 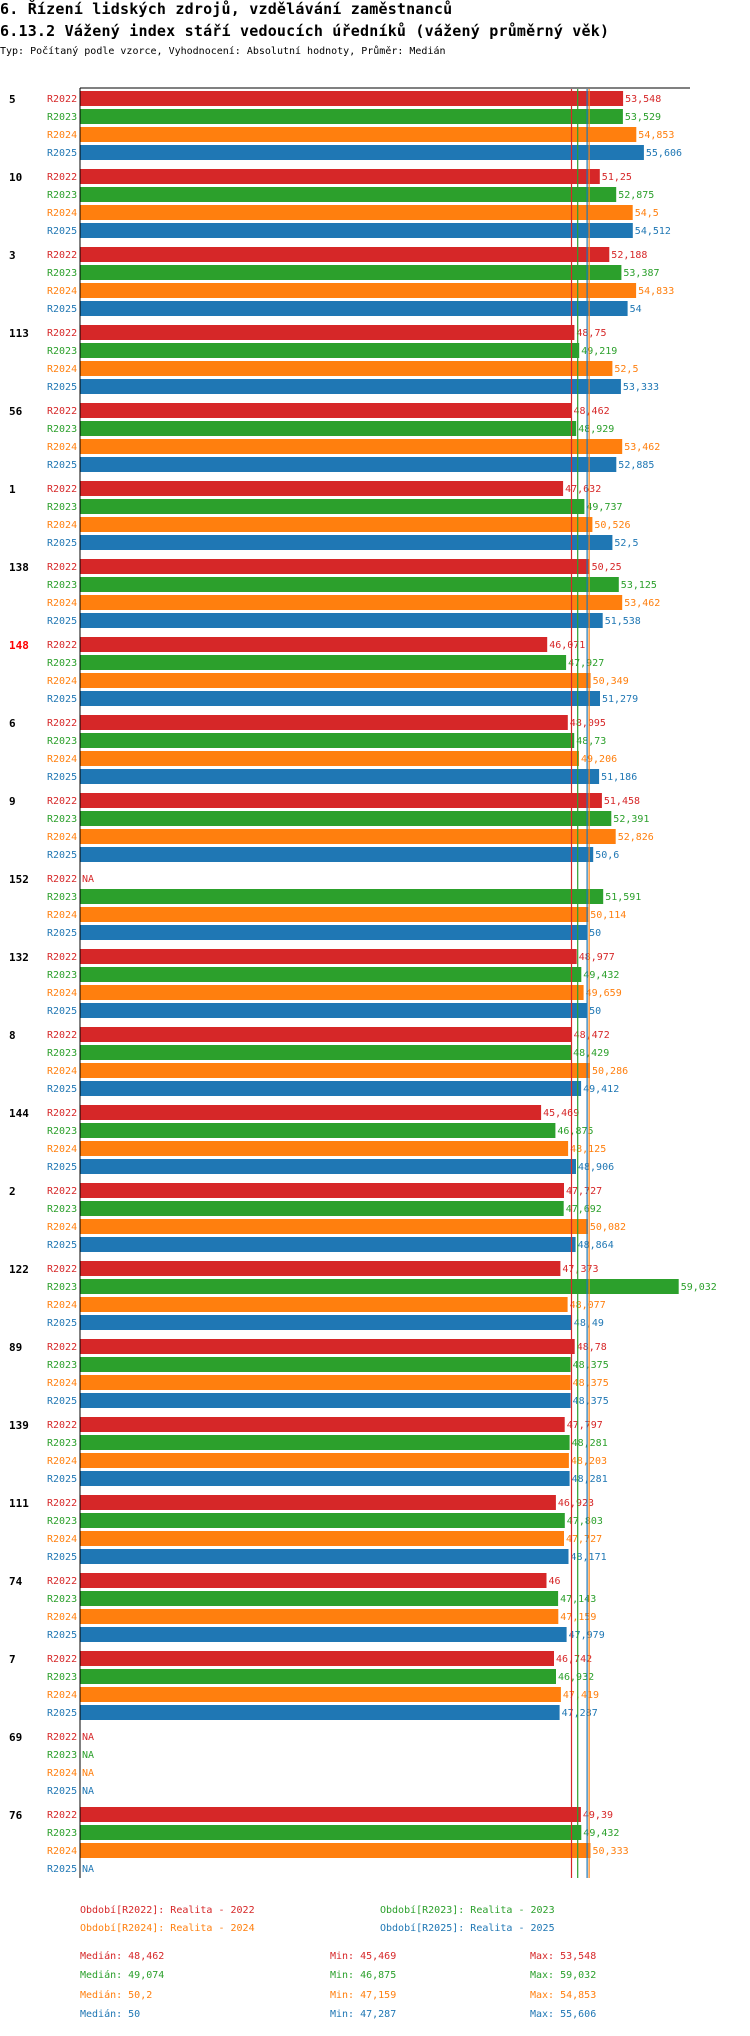 What do you see at coordinates (322, 1190) in the screenshot?
I see `bar-2-r2022` at bounding box center [322, 1190].